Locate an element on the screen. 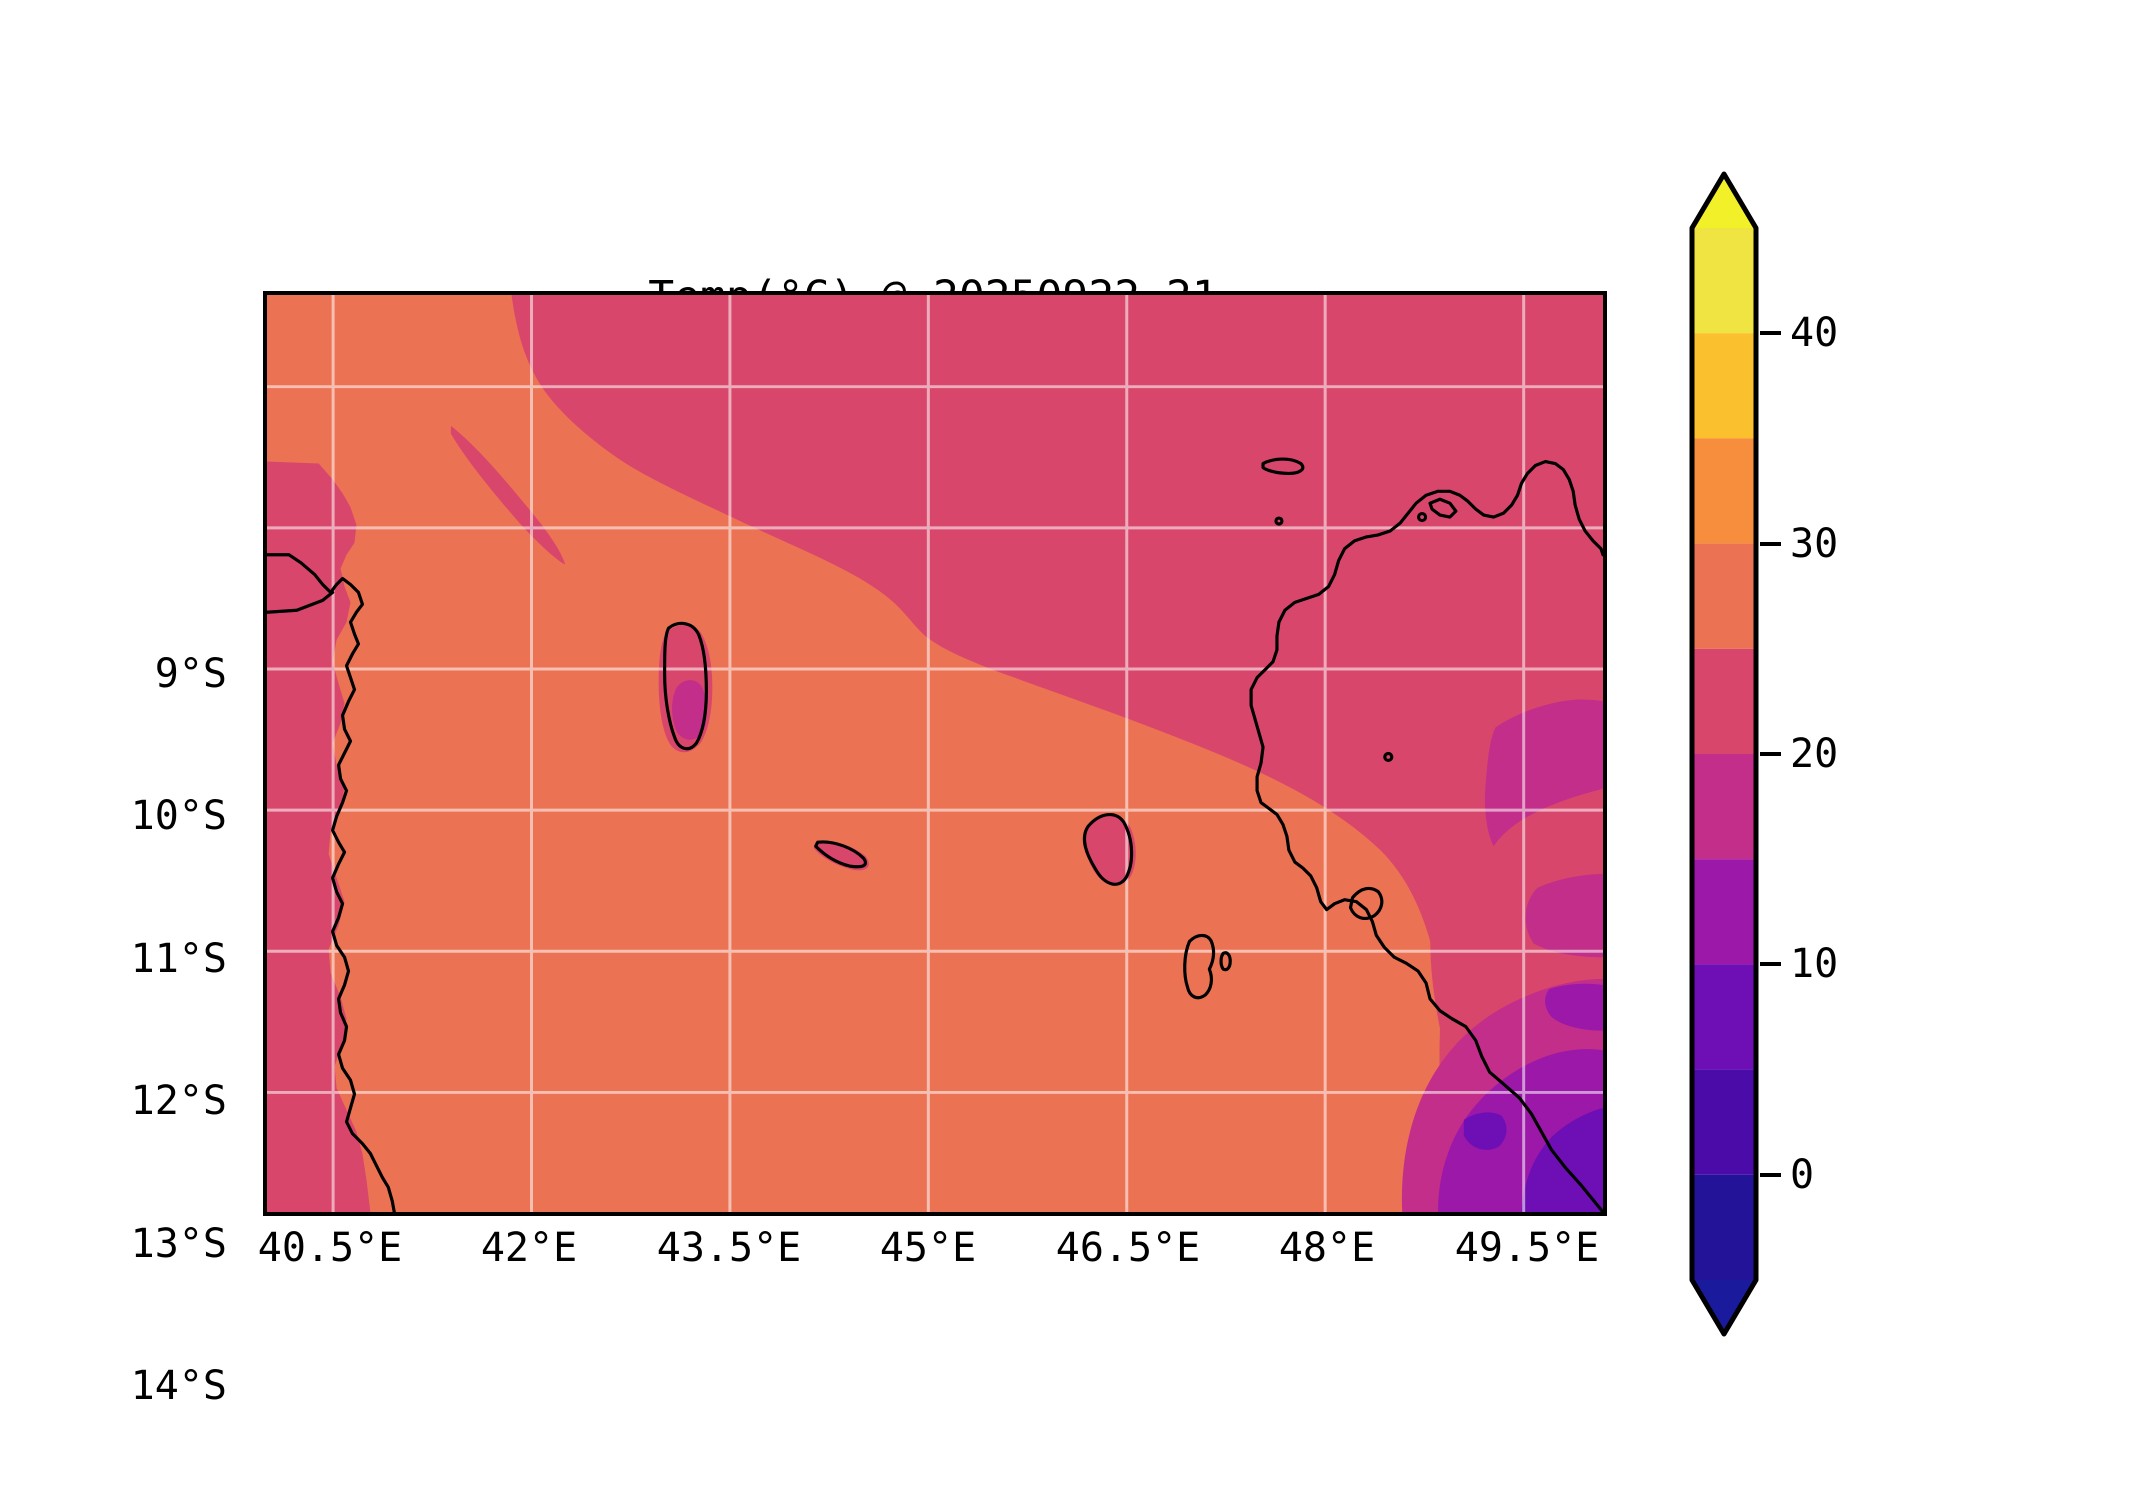 The image size is (2142, 1500). colorbar-bands is located at coordinates (1724, 754).